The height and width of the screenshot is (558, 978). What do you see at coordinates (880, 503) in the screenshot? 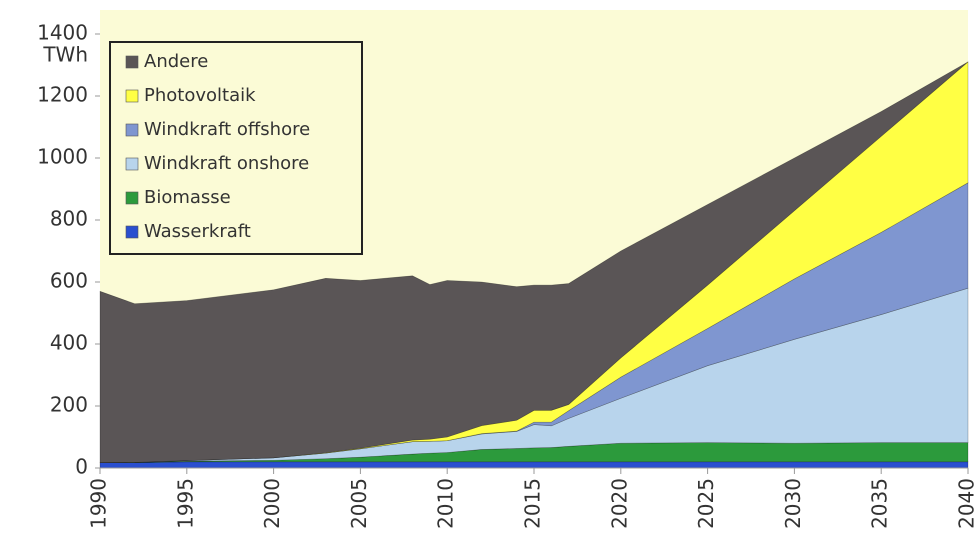
I see `x-tick-label: 2035` at bounding box center [880, 503].